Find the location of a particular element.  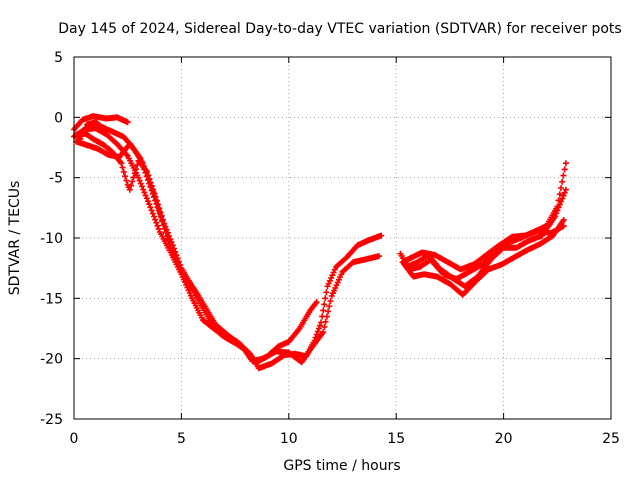

y-tick-label: 0 is located at coordinates (58, 118).